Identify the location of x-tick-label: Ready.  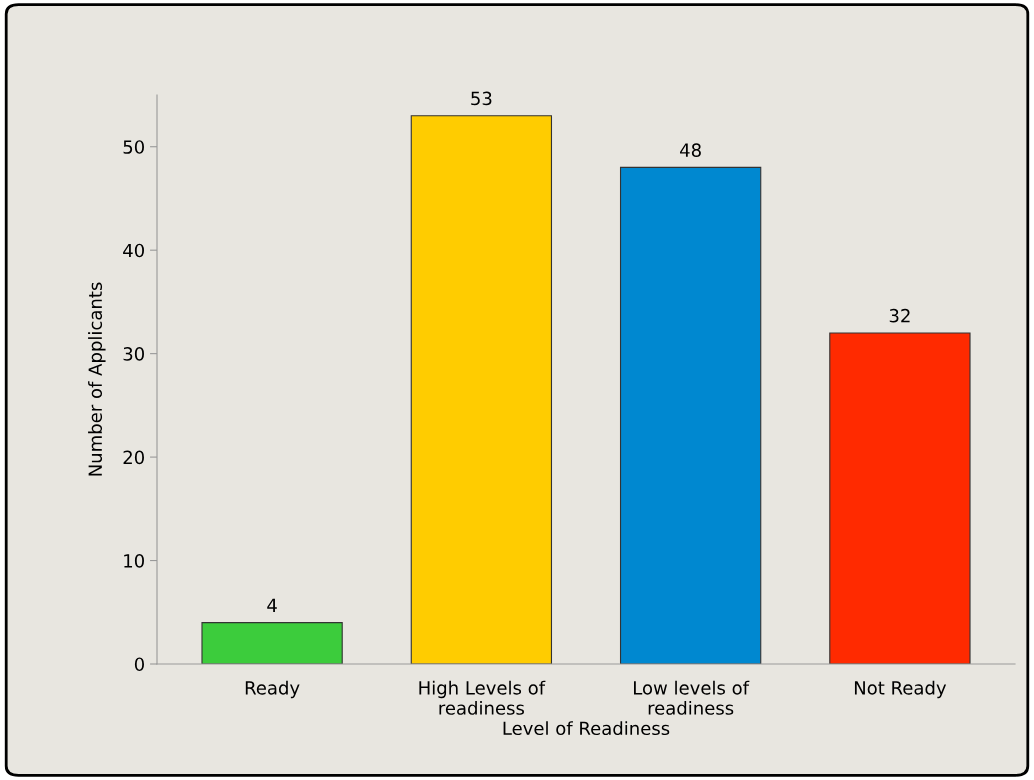
(272, 689).